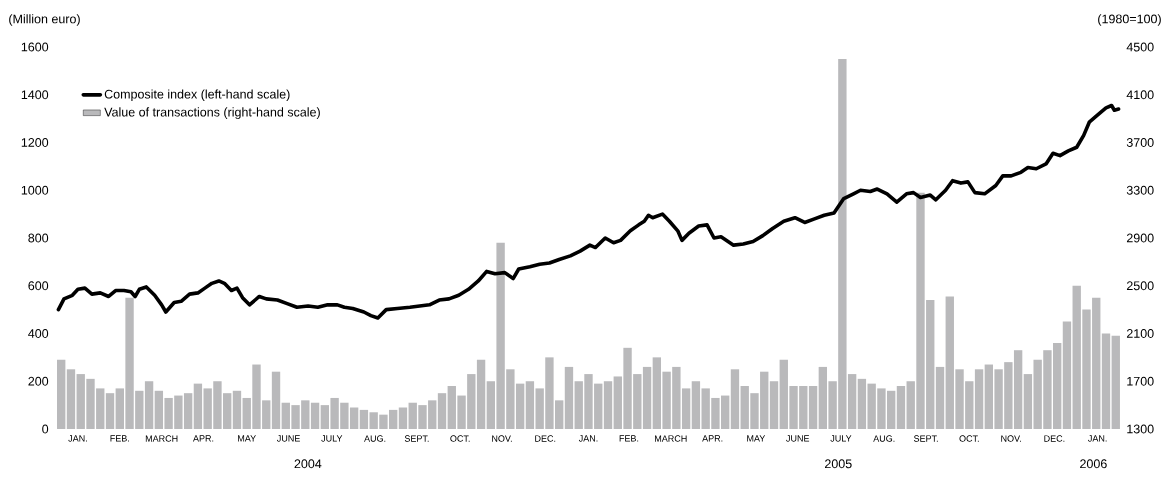  Describe the element at coordinates (1140, 47) in the screenshot. I see `y2-tick-label: 4500` at that location.